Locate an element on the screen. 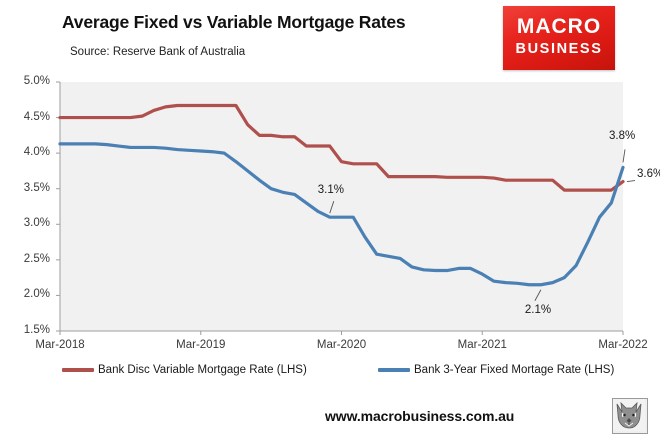  logo-line-business: BUSINESS is located at coordinates (559, 49).